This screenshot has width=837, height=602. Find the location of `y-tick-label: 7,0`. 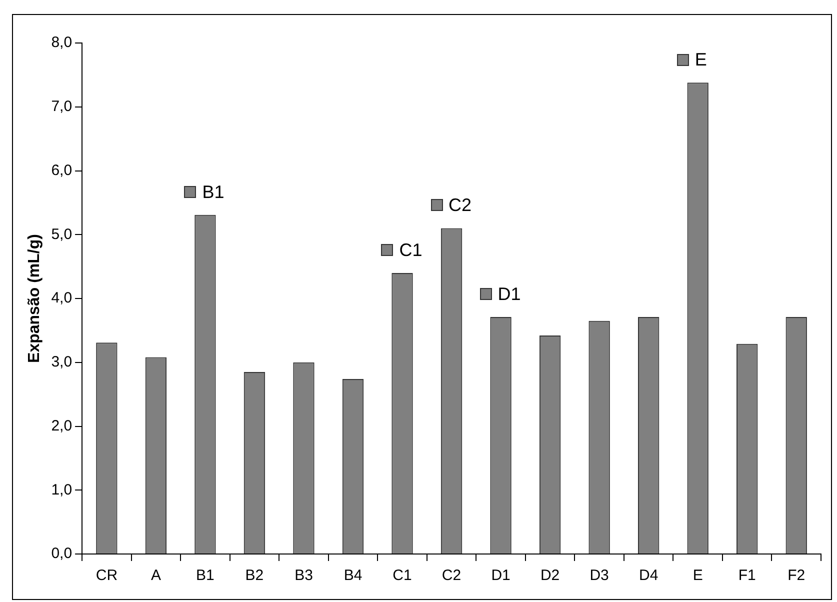

y-tick-label: 7,0 is located at coordinates (61, 107).